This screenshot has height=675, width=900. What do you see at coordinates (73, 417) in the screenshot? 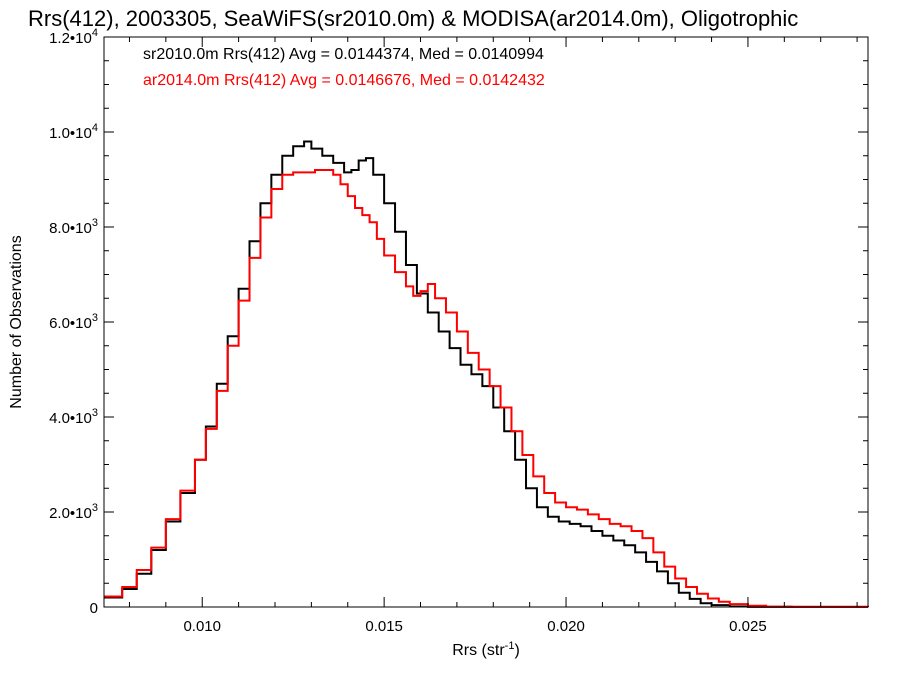
I see `y-tick-label: 4.0•103` at bounding box center [73, 417].